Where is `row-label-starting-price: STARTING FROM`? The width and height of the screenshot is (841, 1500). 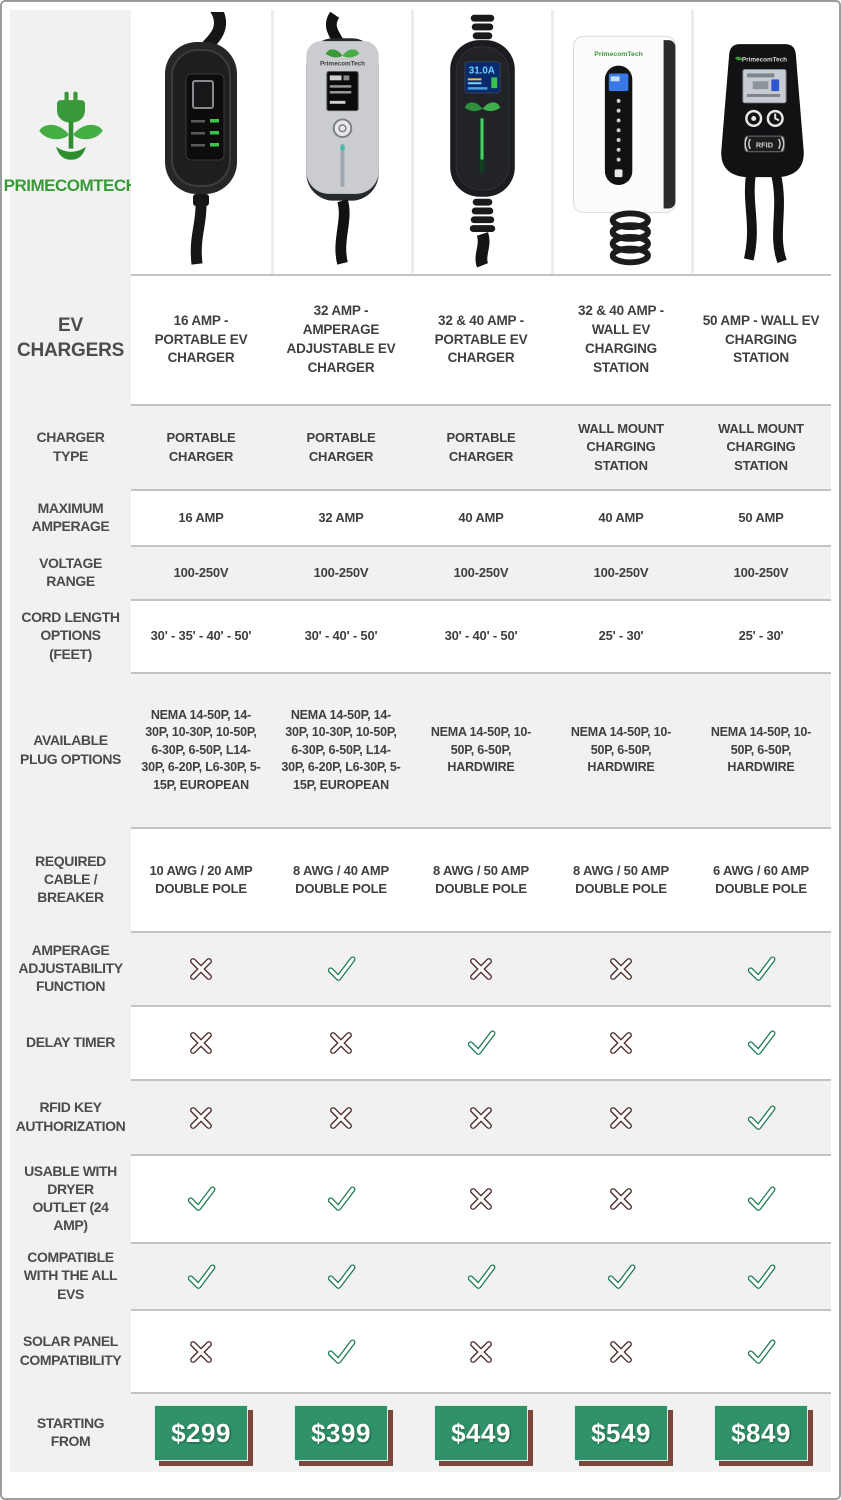 row-label-starting-price: STARTING FROM is located at coordinates (70, 1432).